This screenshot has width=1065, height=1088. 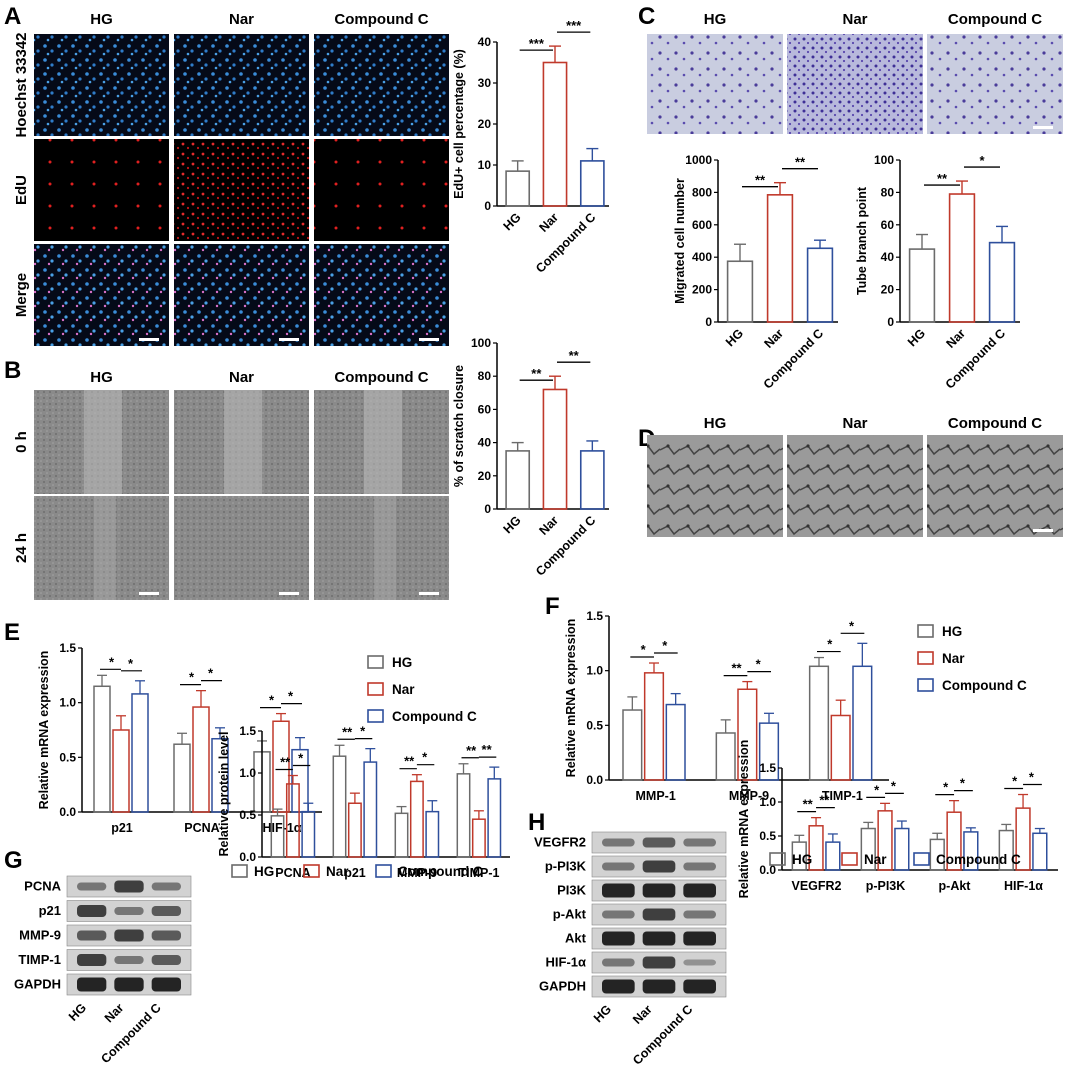 What do you see at coordinates (347, 731) in the screenshot?
I see `chart-g-sig-label-a-1: **` at bounding box center [347, 731].